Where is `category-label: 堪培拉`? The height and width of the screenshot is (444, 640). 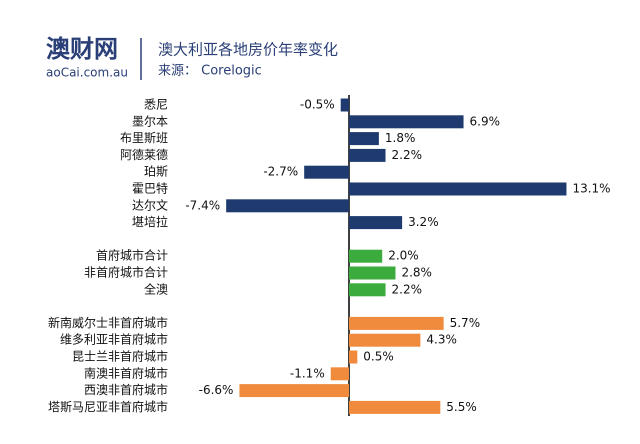 category-label: 堪培拉 is located at coordinates (150, 221).